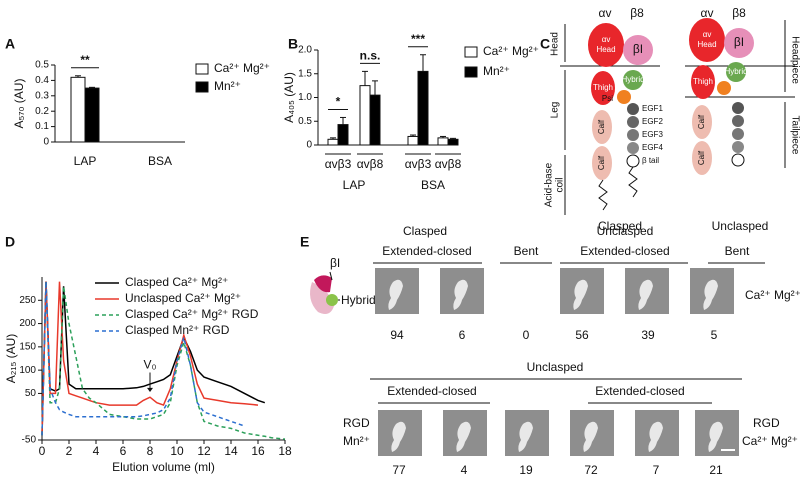 The image size is (800, 483). Describe the element at coordinates (11, 359) in the screenshot. I see `y-axis-label: A₂₁₅ (AU)` at that location.